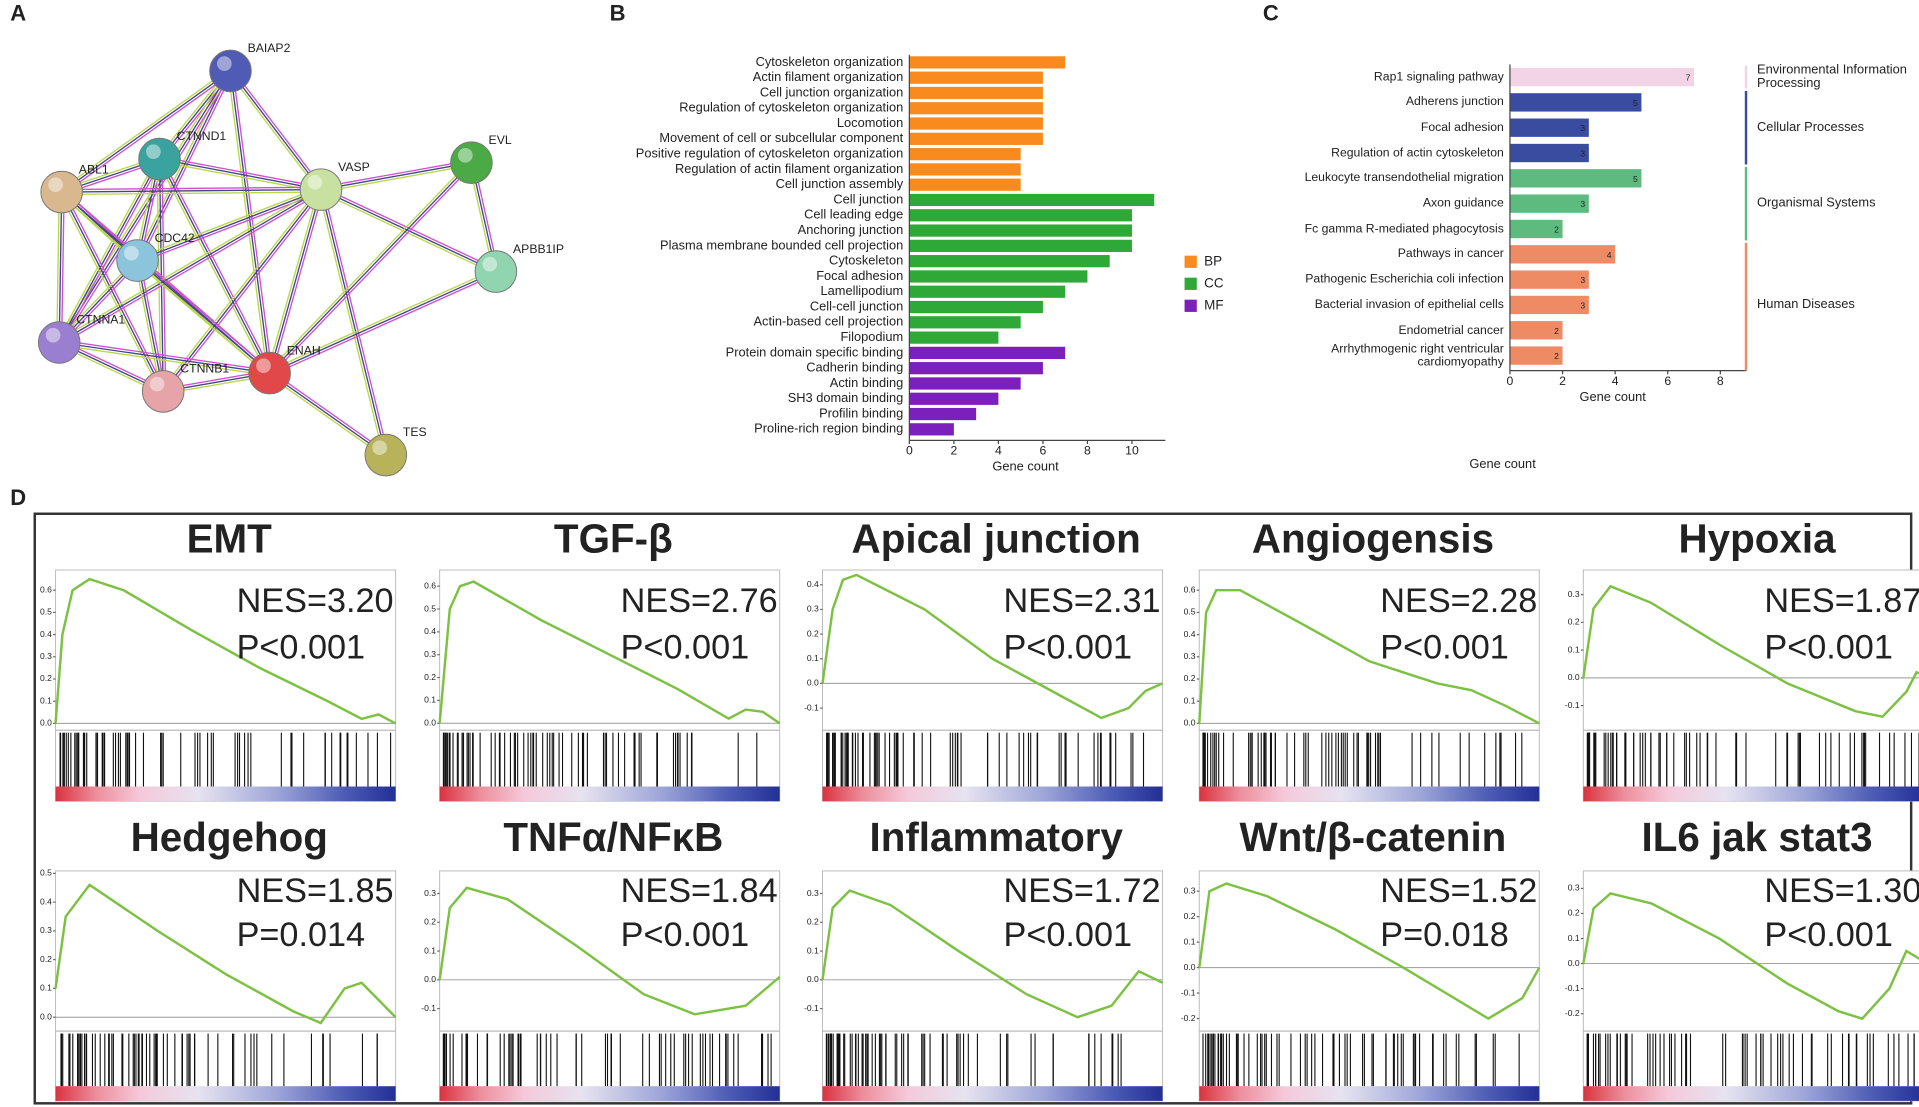  What do you see at coordinates (815, 351) in the screenshot?
I see `y-tick-label: Protein domain specific binding` at bounding box center [815, 351].